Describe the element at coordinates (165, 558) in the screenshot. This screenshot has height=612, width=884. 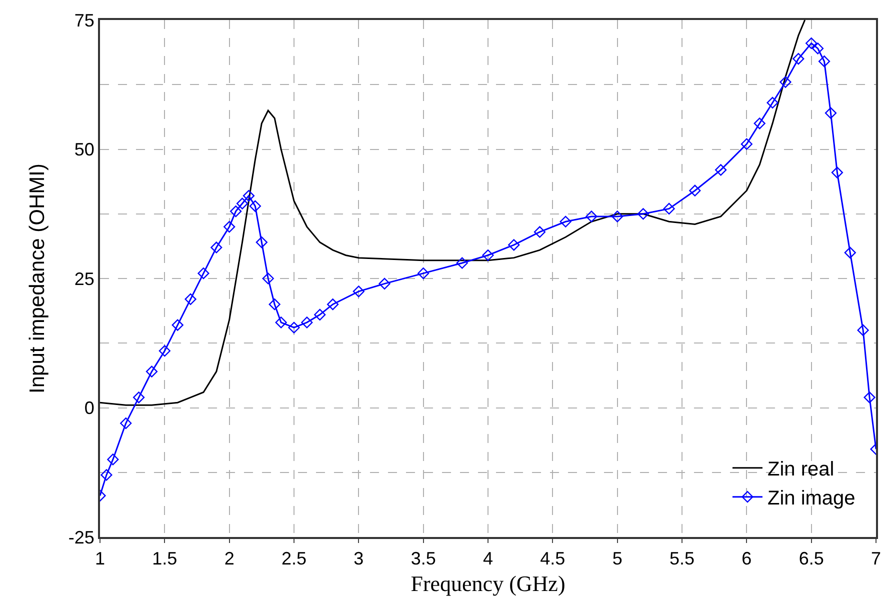
I see `x-tick-label: 1.5` at that location.